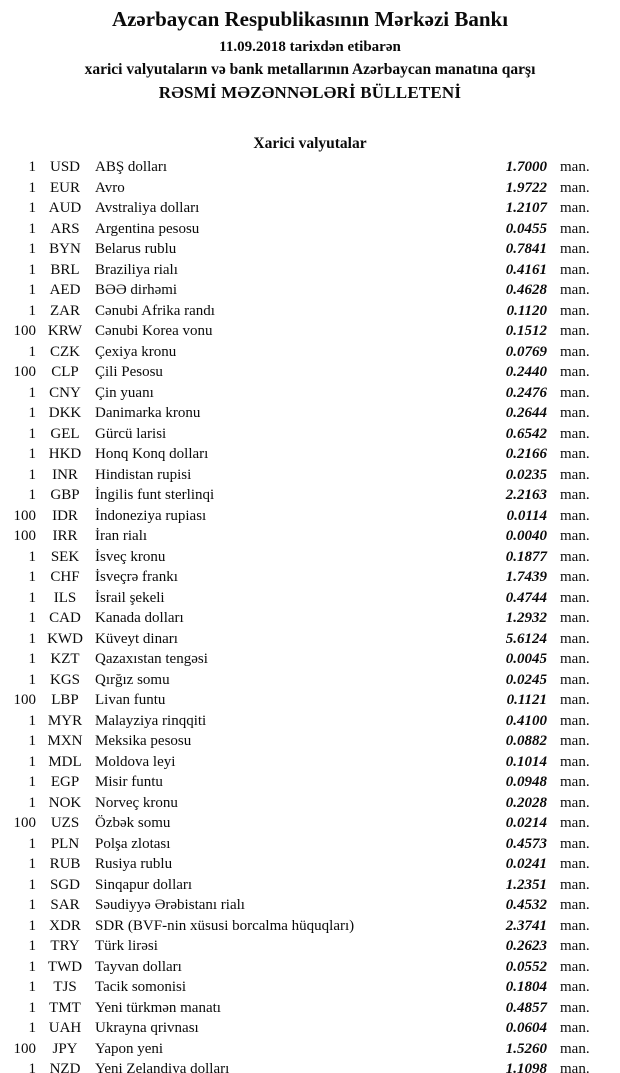 The height and width of the screenshot is (1073, 620). I want to click on currency-code: AED, so click(65, 290).